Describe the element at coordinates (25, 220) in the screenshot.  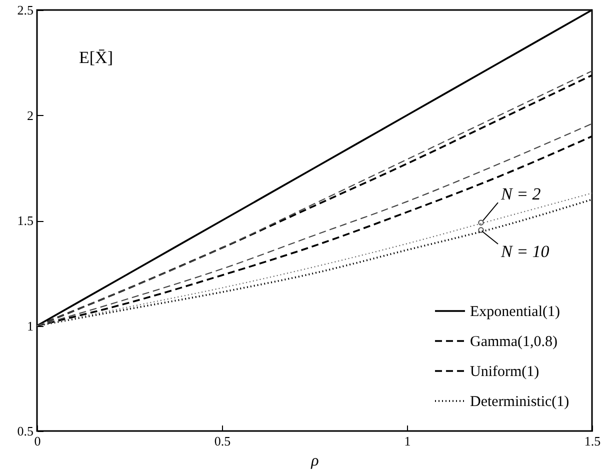
I see `y-tick-label: 1.5` at that location.